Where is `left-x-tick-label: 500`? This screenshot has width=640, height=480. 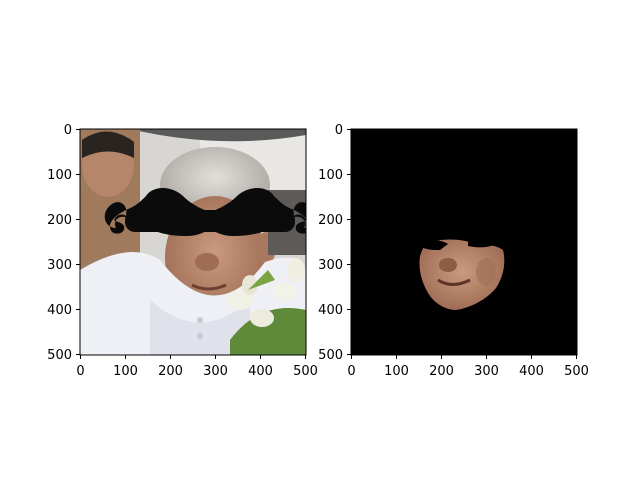 left-x-tick-label: 500 is located at coordinates (305, 371).